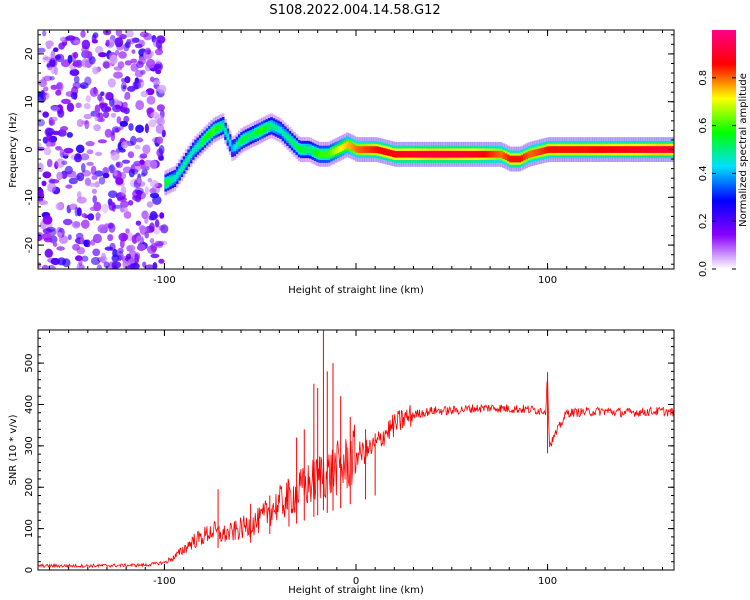  Describe the element at coordinates (356, 290) in the screenshot. I see `spectrogram-xlabel: Height of straight line (km)` at that location.